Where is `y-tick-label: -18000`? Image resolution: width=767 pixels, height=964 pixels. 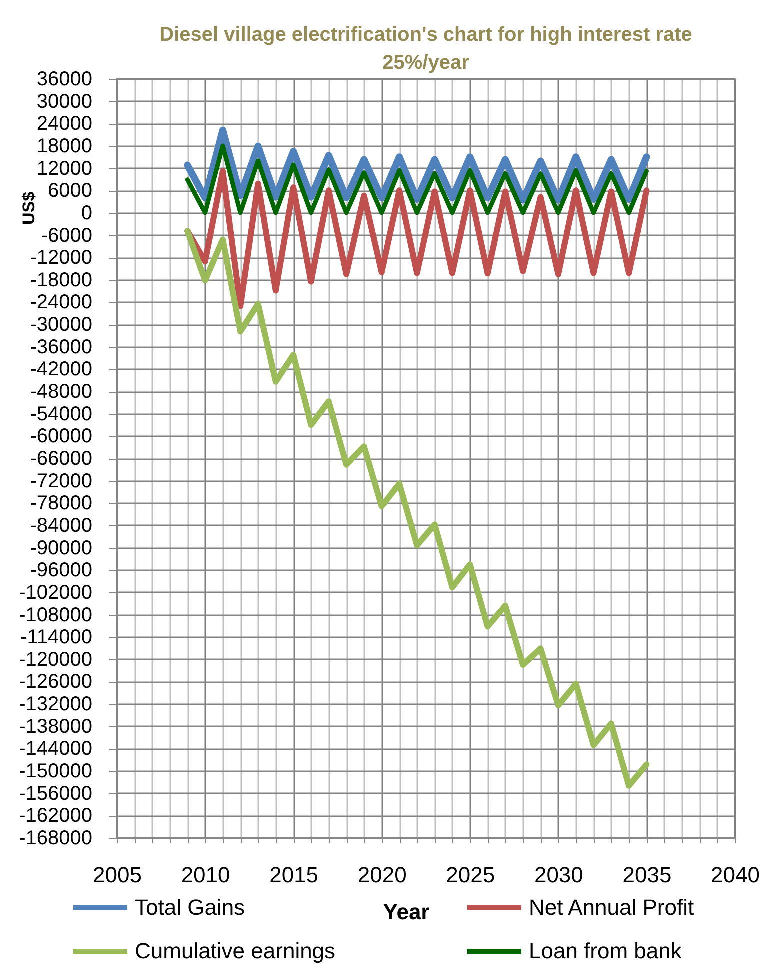 y-tick-label: -18000 is located at coordinates (61, 280).